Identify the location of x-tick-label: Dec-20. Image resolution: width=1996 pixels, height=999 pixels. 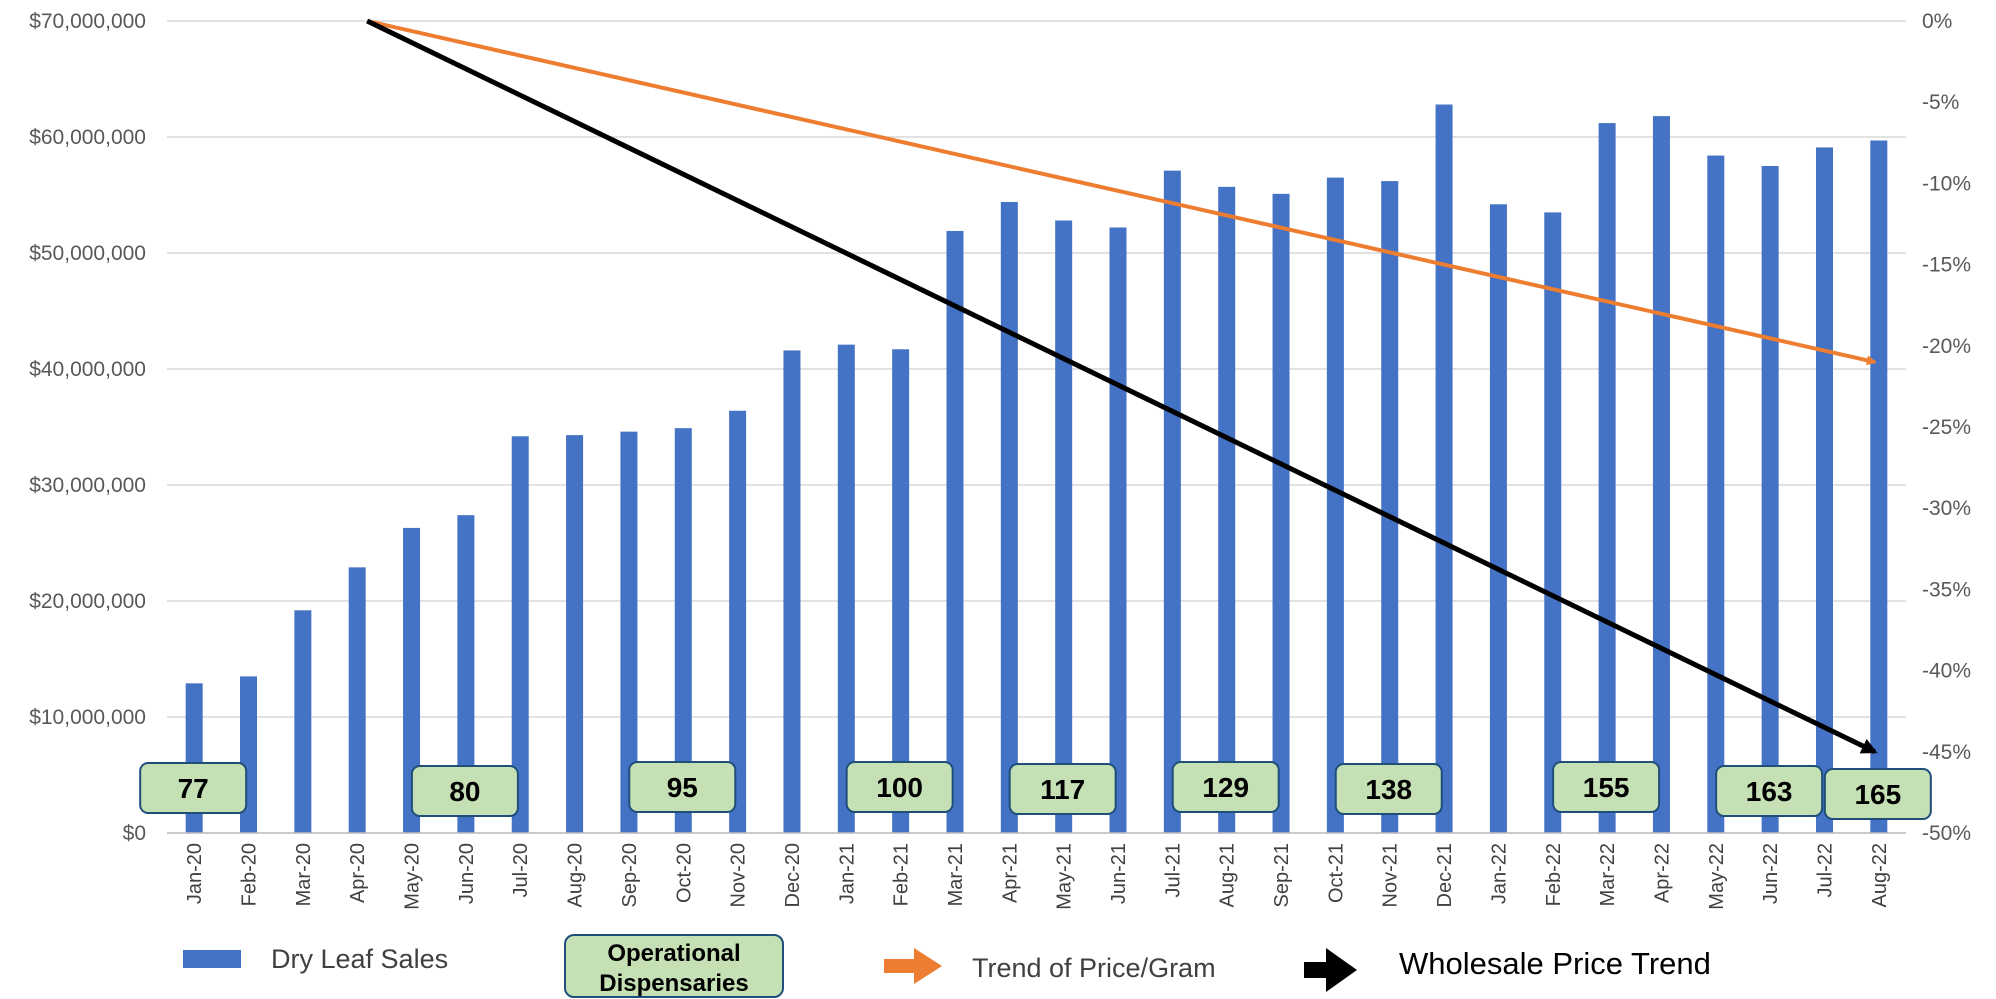
(793, 875).